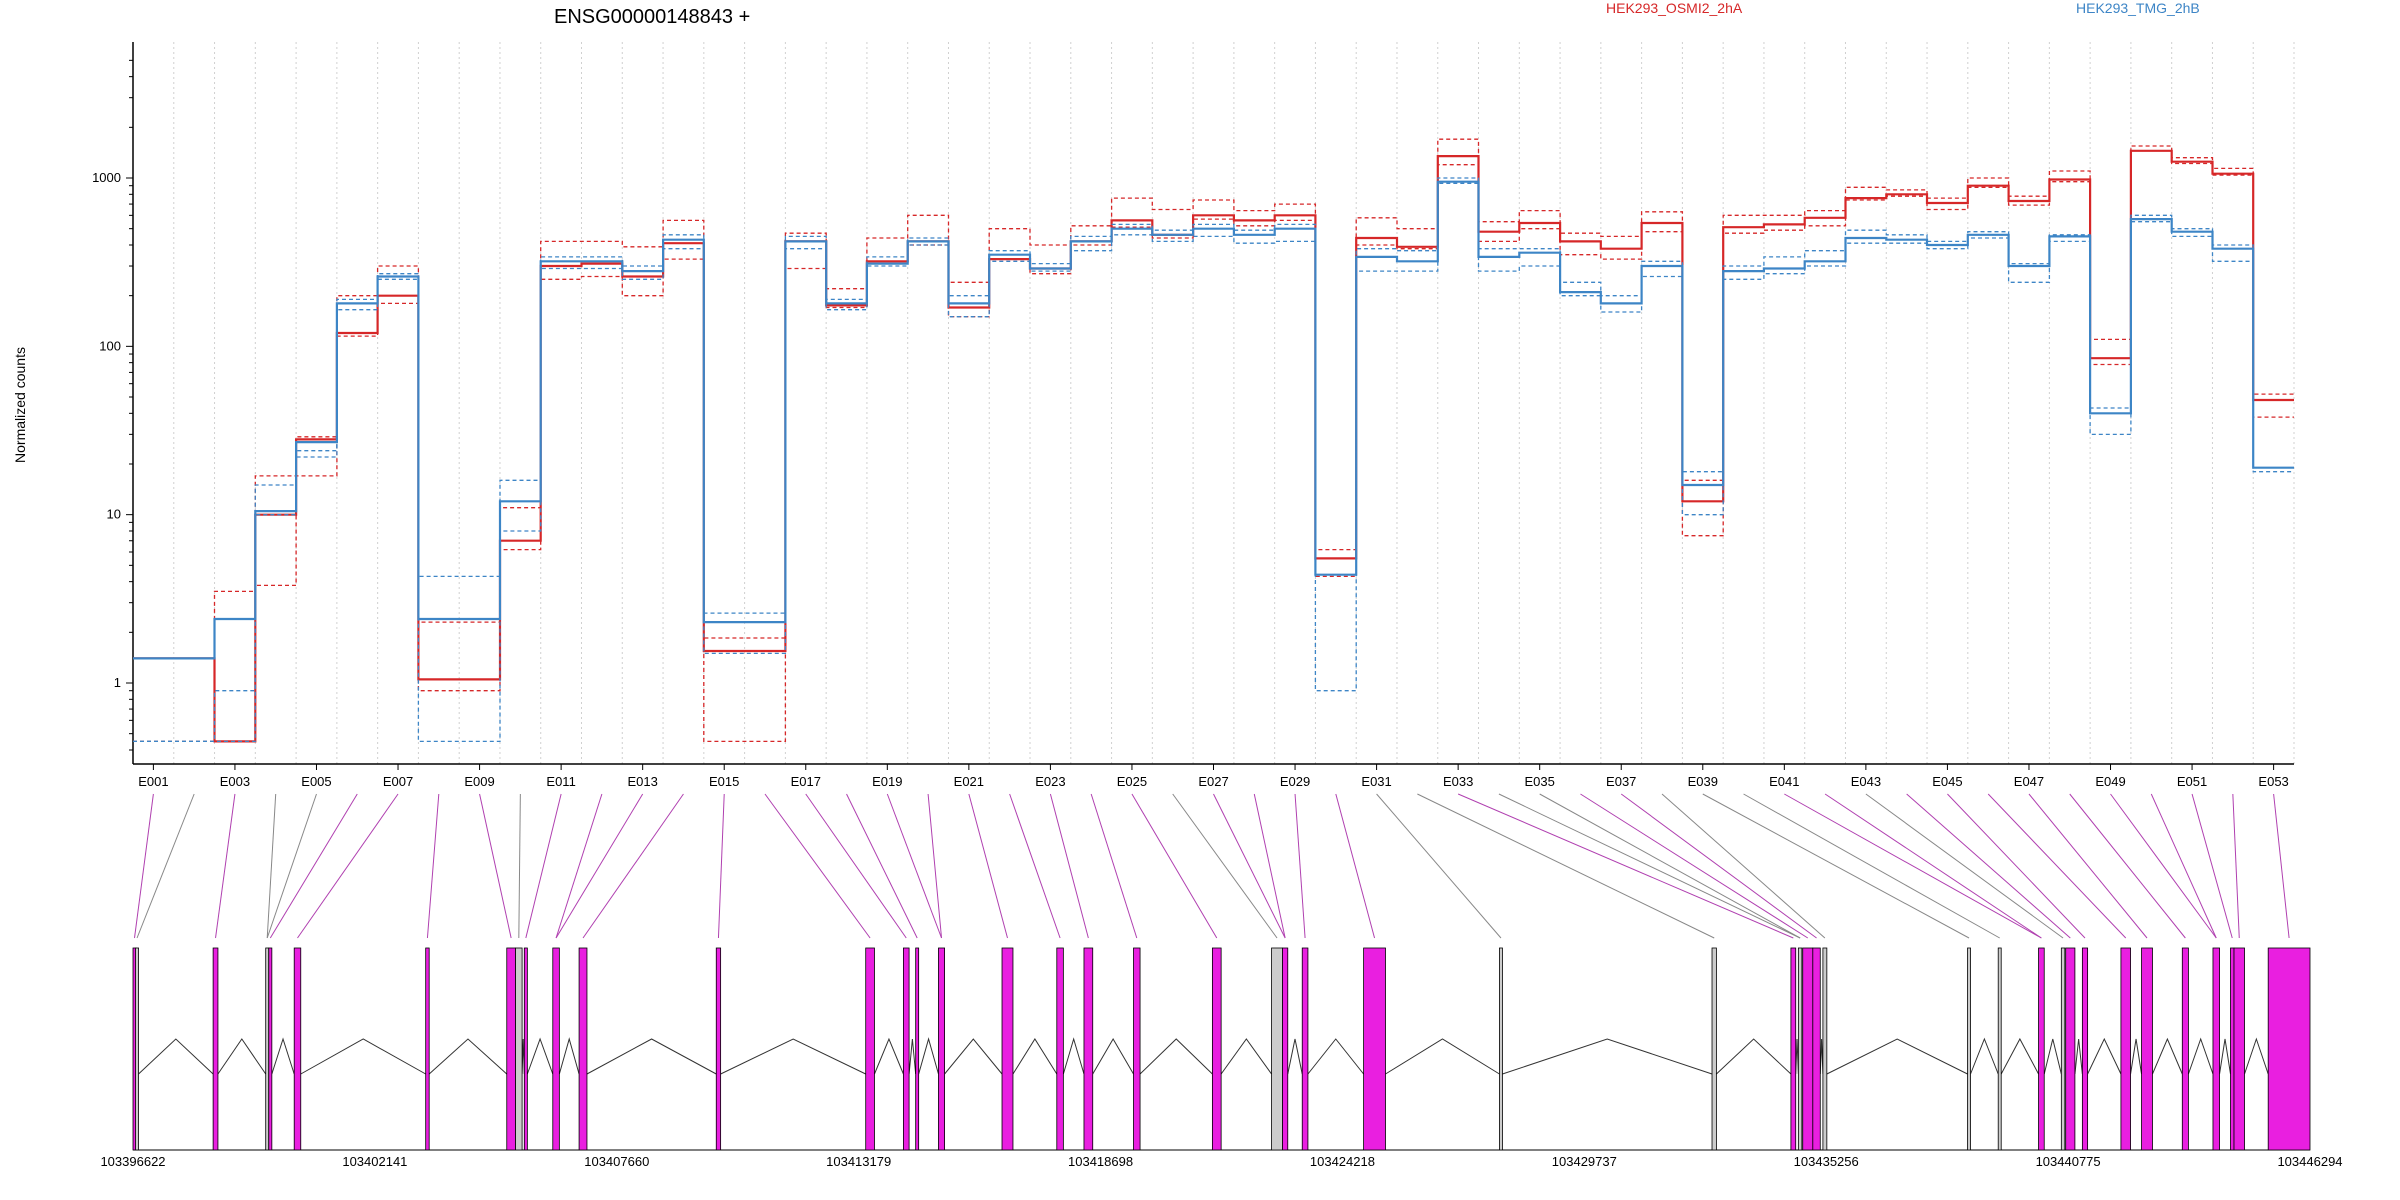 This screenshot has width=2400, height=1200. What do you see at coordinates (117, 682) in the screenshot?
I see `y-tick-label: 1` at bounding box center [117, 682].